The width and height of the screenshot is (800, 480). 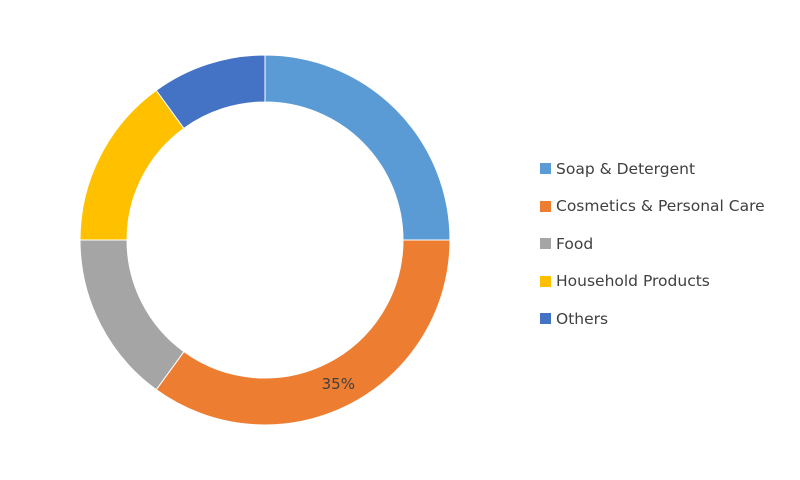 I want to click on legend-label: Food, so click(x=575, y=243).